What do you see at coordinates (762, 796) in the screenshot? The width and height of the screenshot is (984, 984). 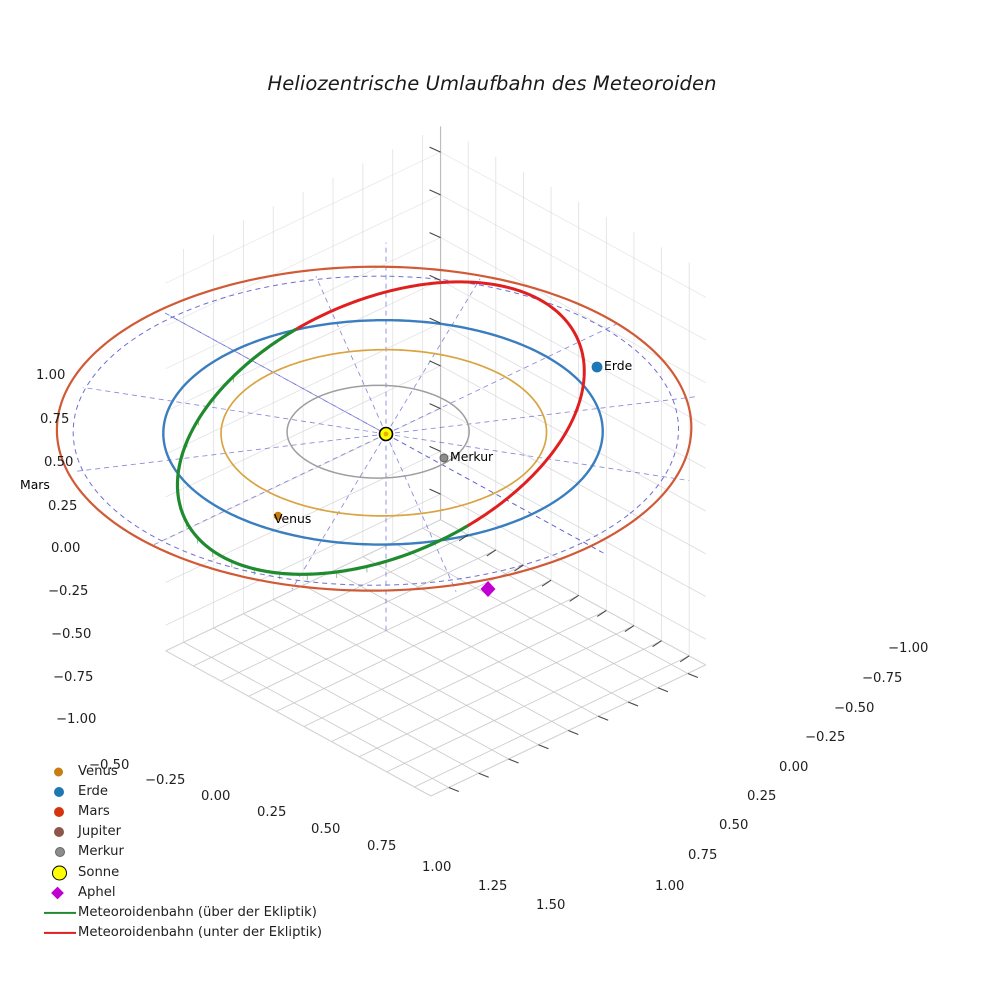 I see `y-tick-label-4: 0.25` at bounding box center [762, 796].